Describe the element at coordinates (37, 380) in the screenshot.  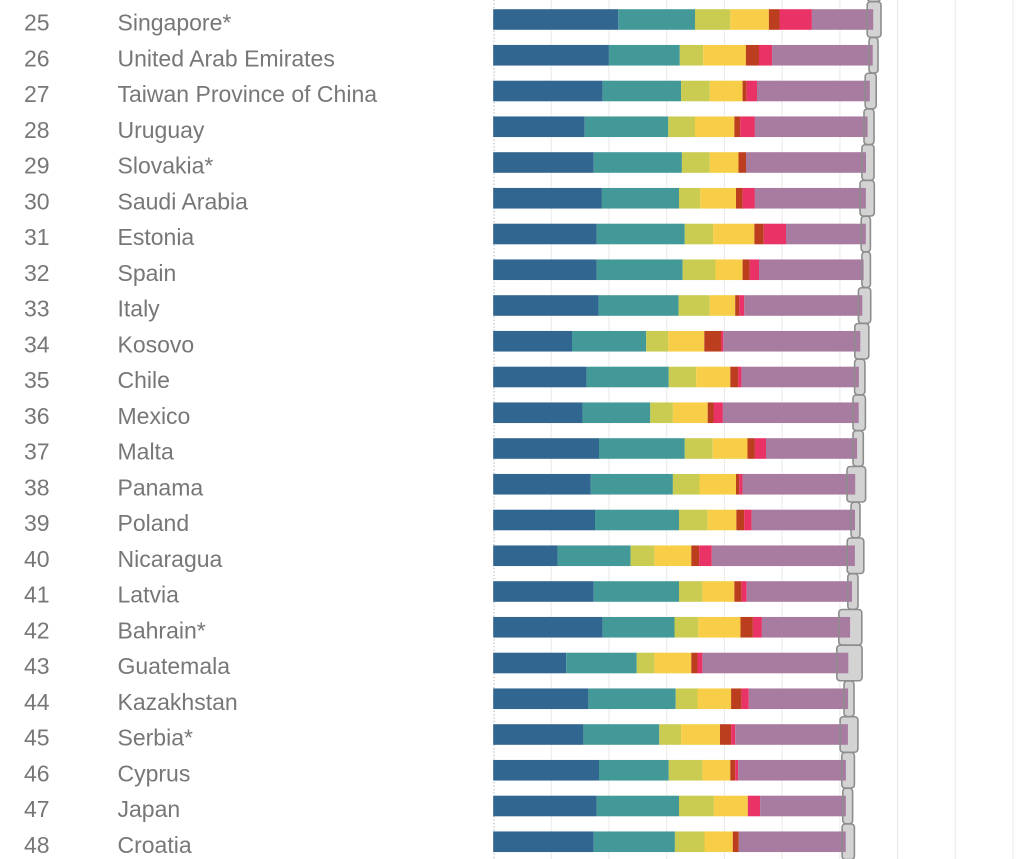
I see `svg-text: 35` at that location.